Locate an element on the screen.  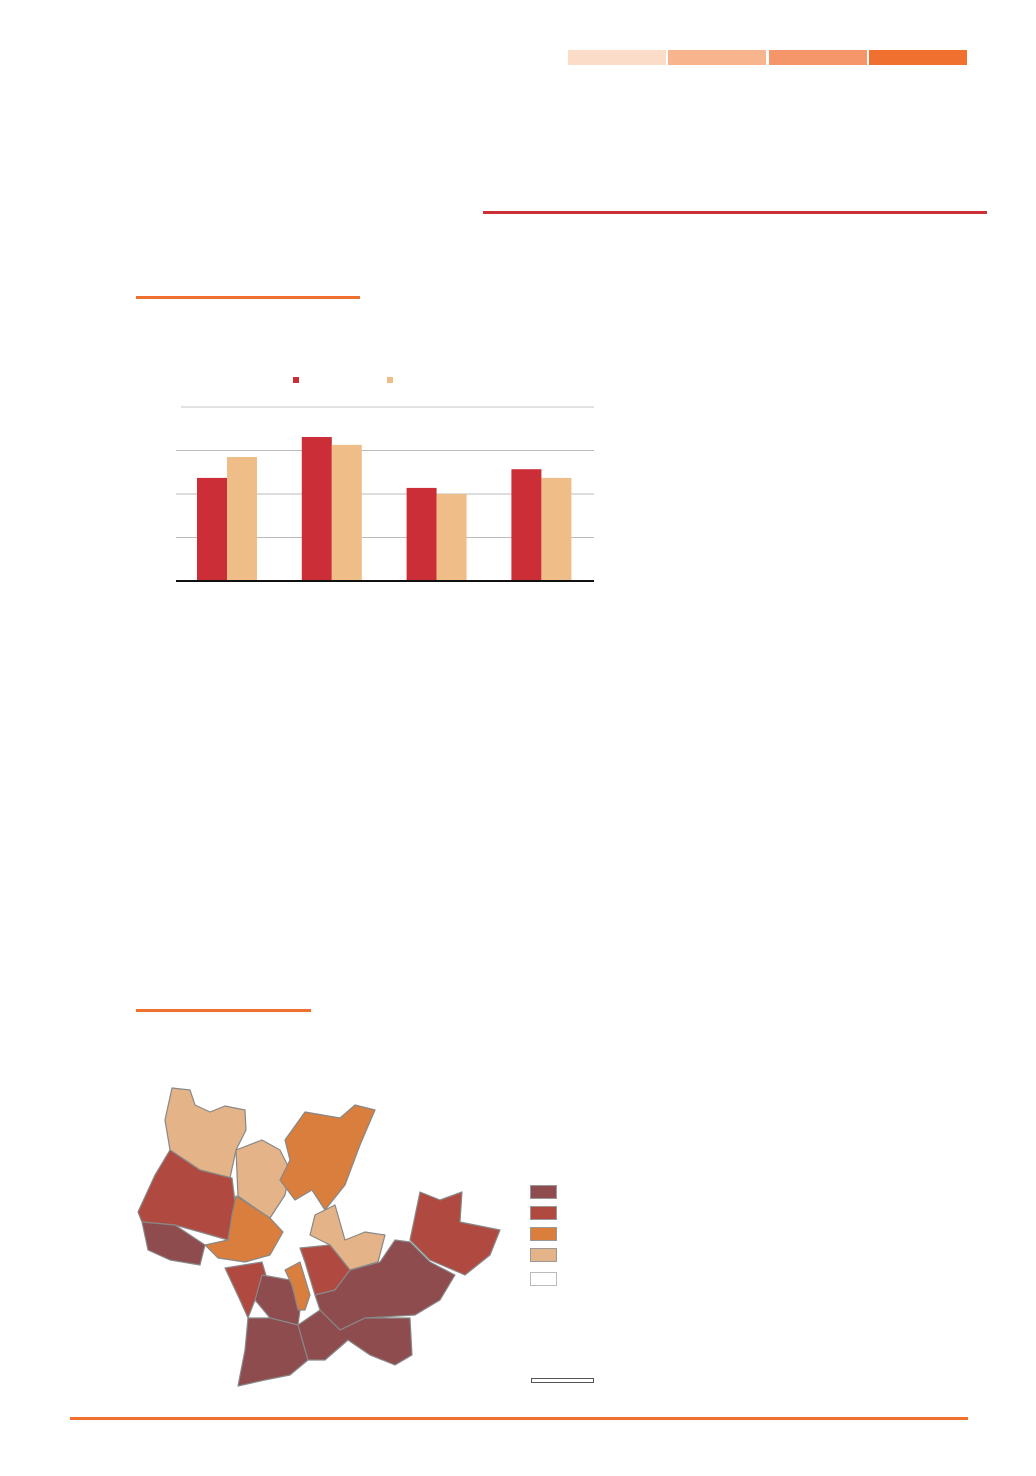
footer-rule is located at coordinates (519, 1418).